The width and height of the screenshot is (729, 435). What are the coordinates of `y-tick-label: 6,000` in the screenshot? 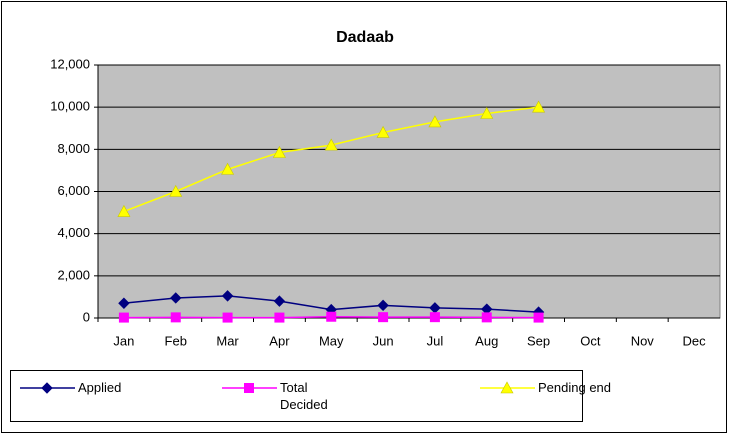 It's located at (73, 190).